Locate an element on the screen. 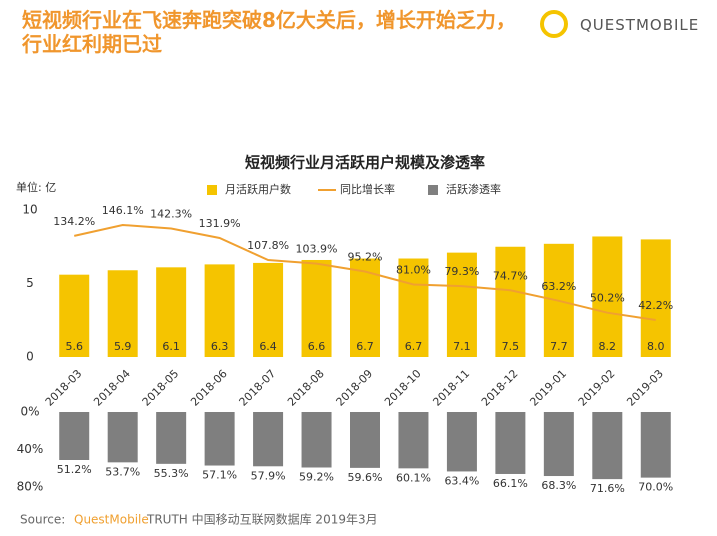  data-label: 50.2% is located at coordinates (607, 298).